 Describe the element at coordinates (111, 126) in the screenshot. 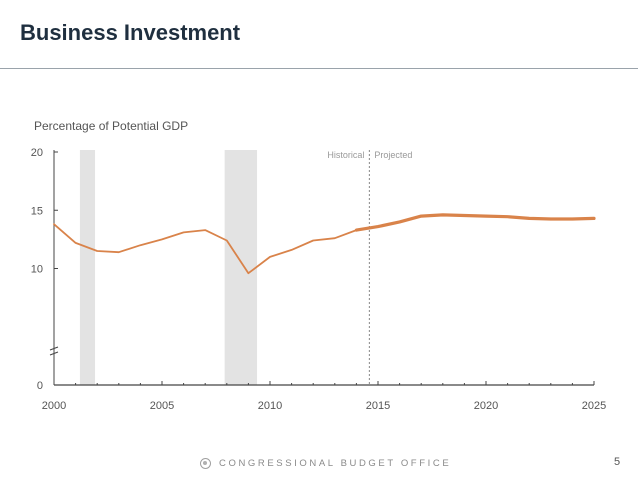

I see `chart-title: Percentage of Potential GDP` at that location.